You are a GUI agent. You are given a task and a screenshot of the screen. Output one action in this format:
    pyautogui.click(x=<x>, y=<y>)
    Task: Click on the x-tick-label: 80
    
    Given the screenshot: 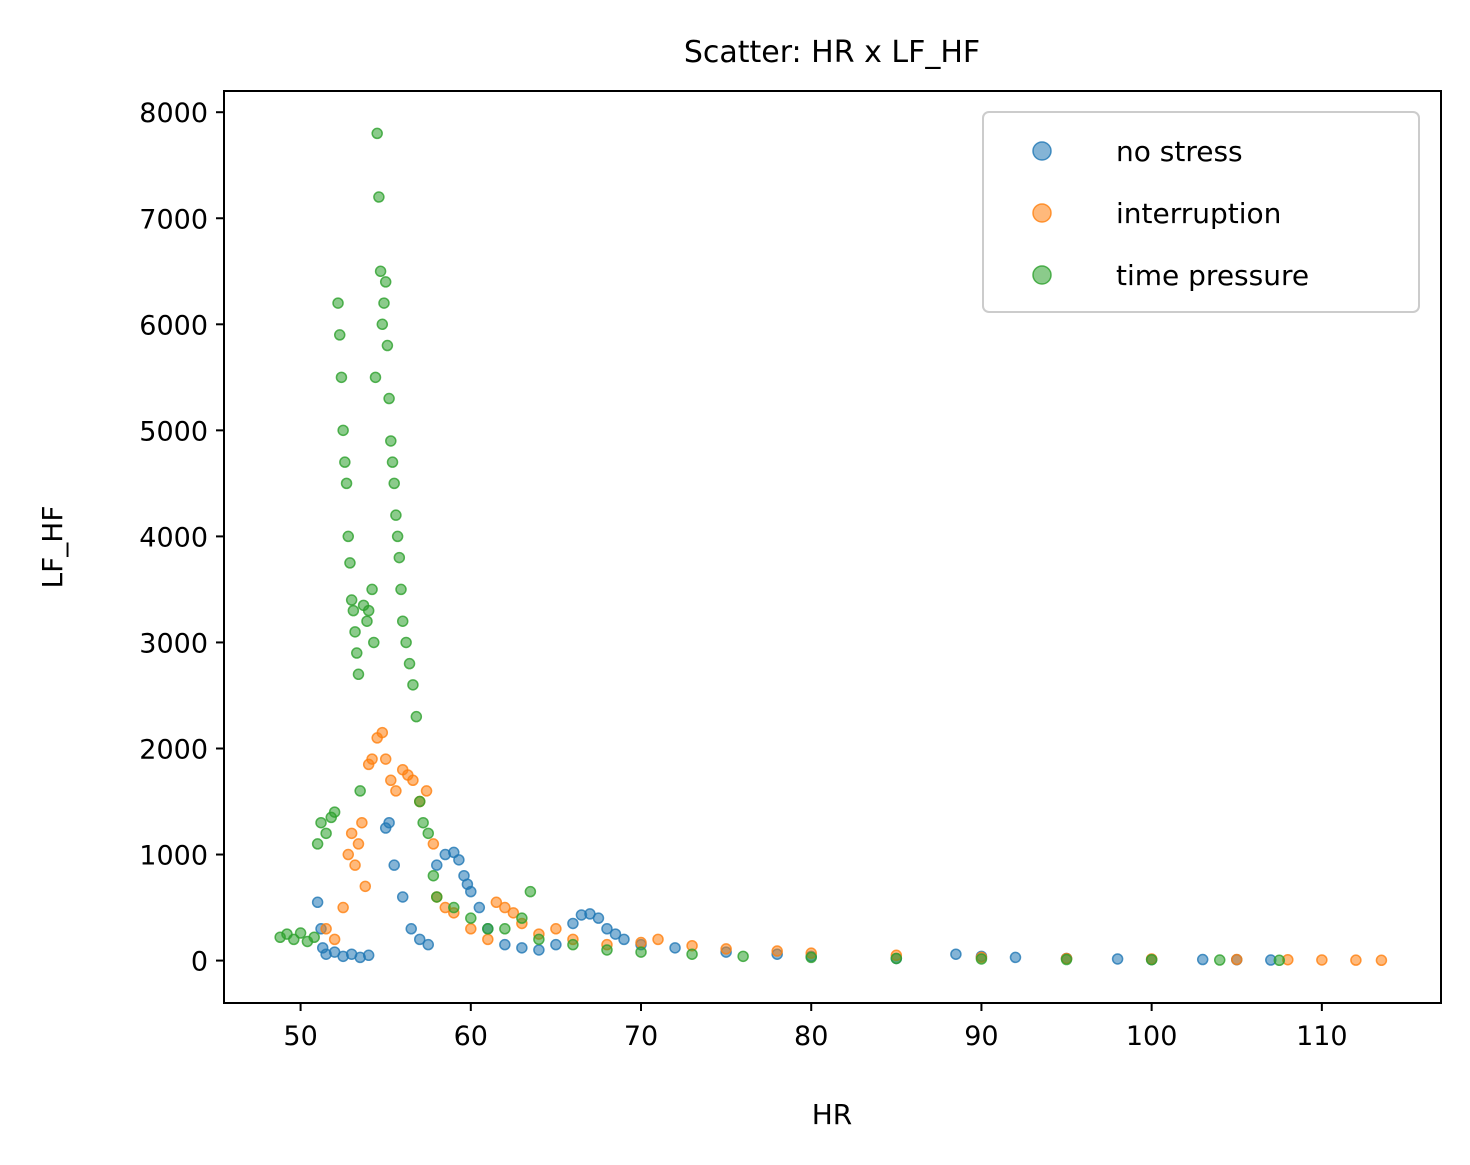 What is the action you would take?
    pyautogui.click(x=811, y=1036)
    